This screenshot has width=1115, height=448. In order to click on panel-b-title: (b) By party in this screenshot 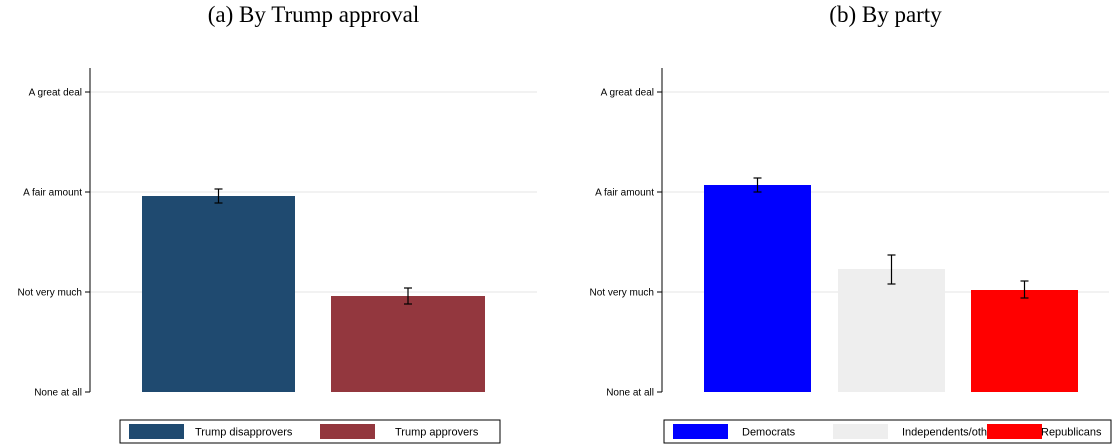, I will do `click(885, 14)`.